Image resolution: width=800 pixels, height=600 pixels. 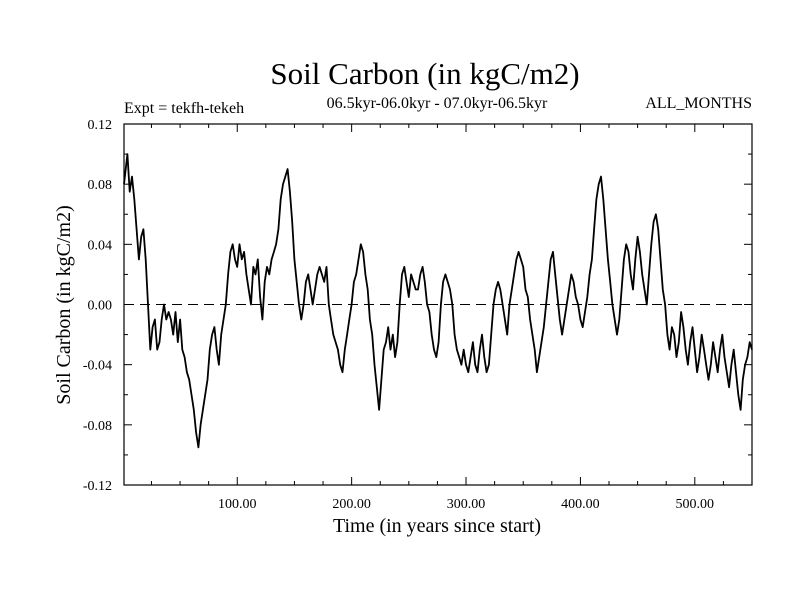 I want to click on y-axis-label: Soil Carbon (in kgC/m2), so click(x=64, y=304).